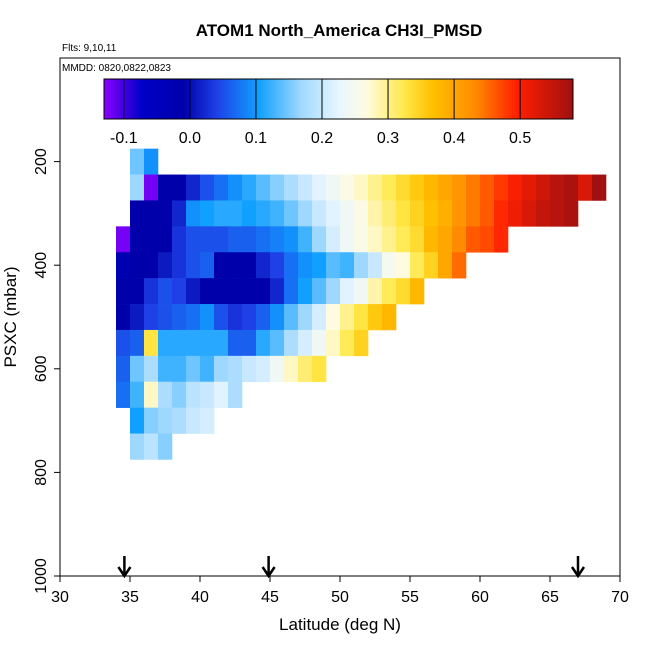 This screenshot has width=650, height=650. I want to click on colorbar-ticks: -0.1 0.0 0.1 0.2 0.3 0.4 0.5, so click(320, 113).